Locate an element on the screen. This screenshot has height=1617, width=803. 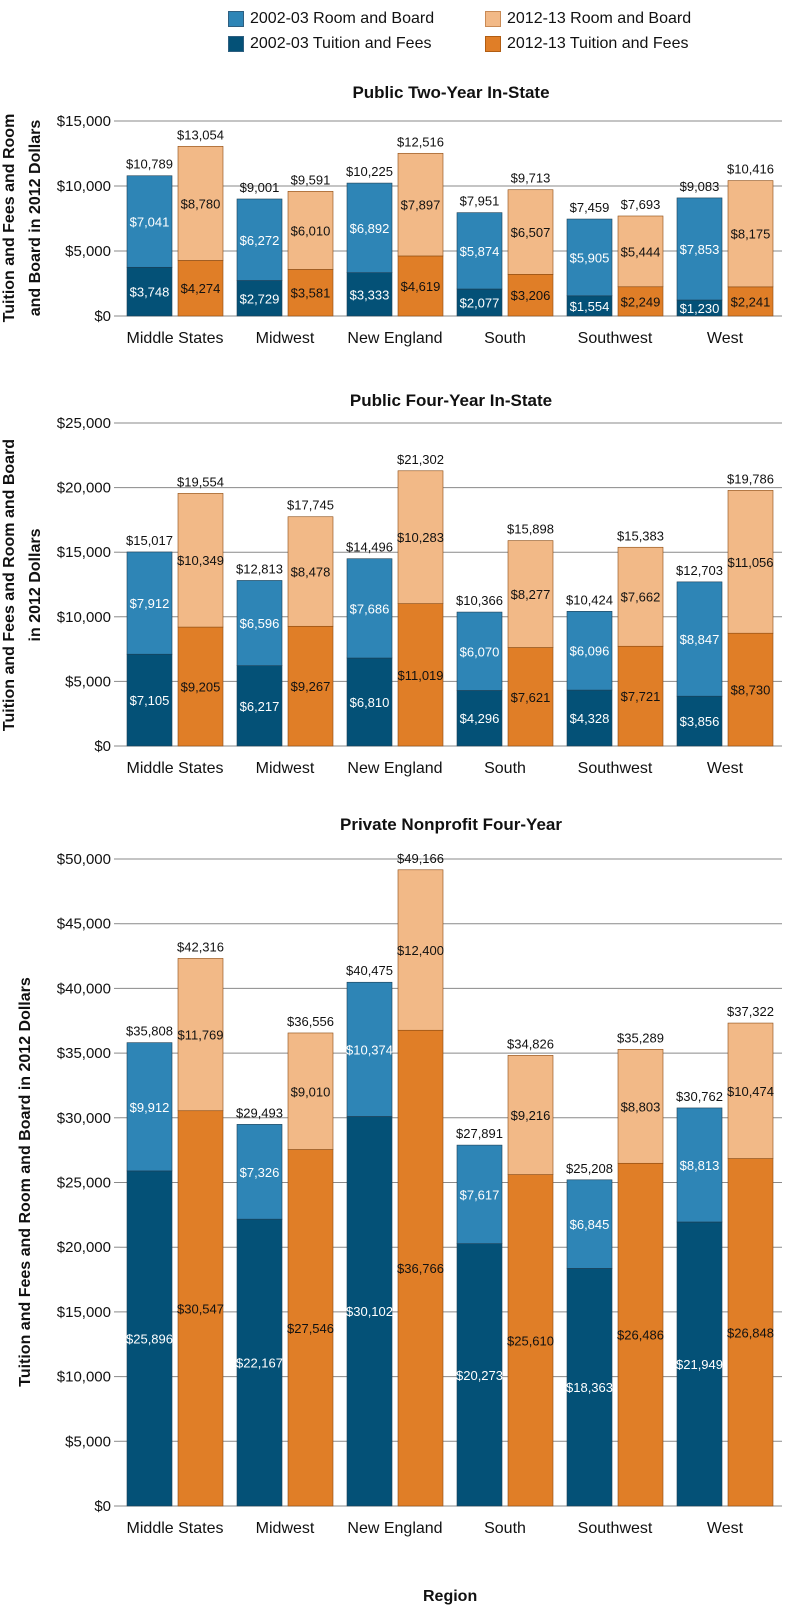
data-label-tuition-2002: $2,729 is located at coordinates (260, 298).